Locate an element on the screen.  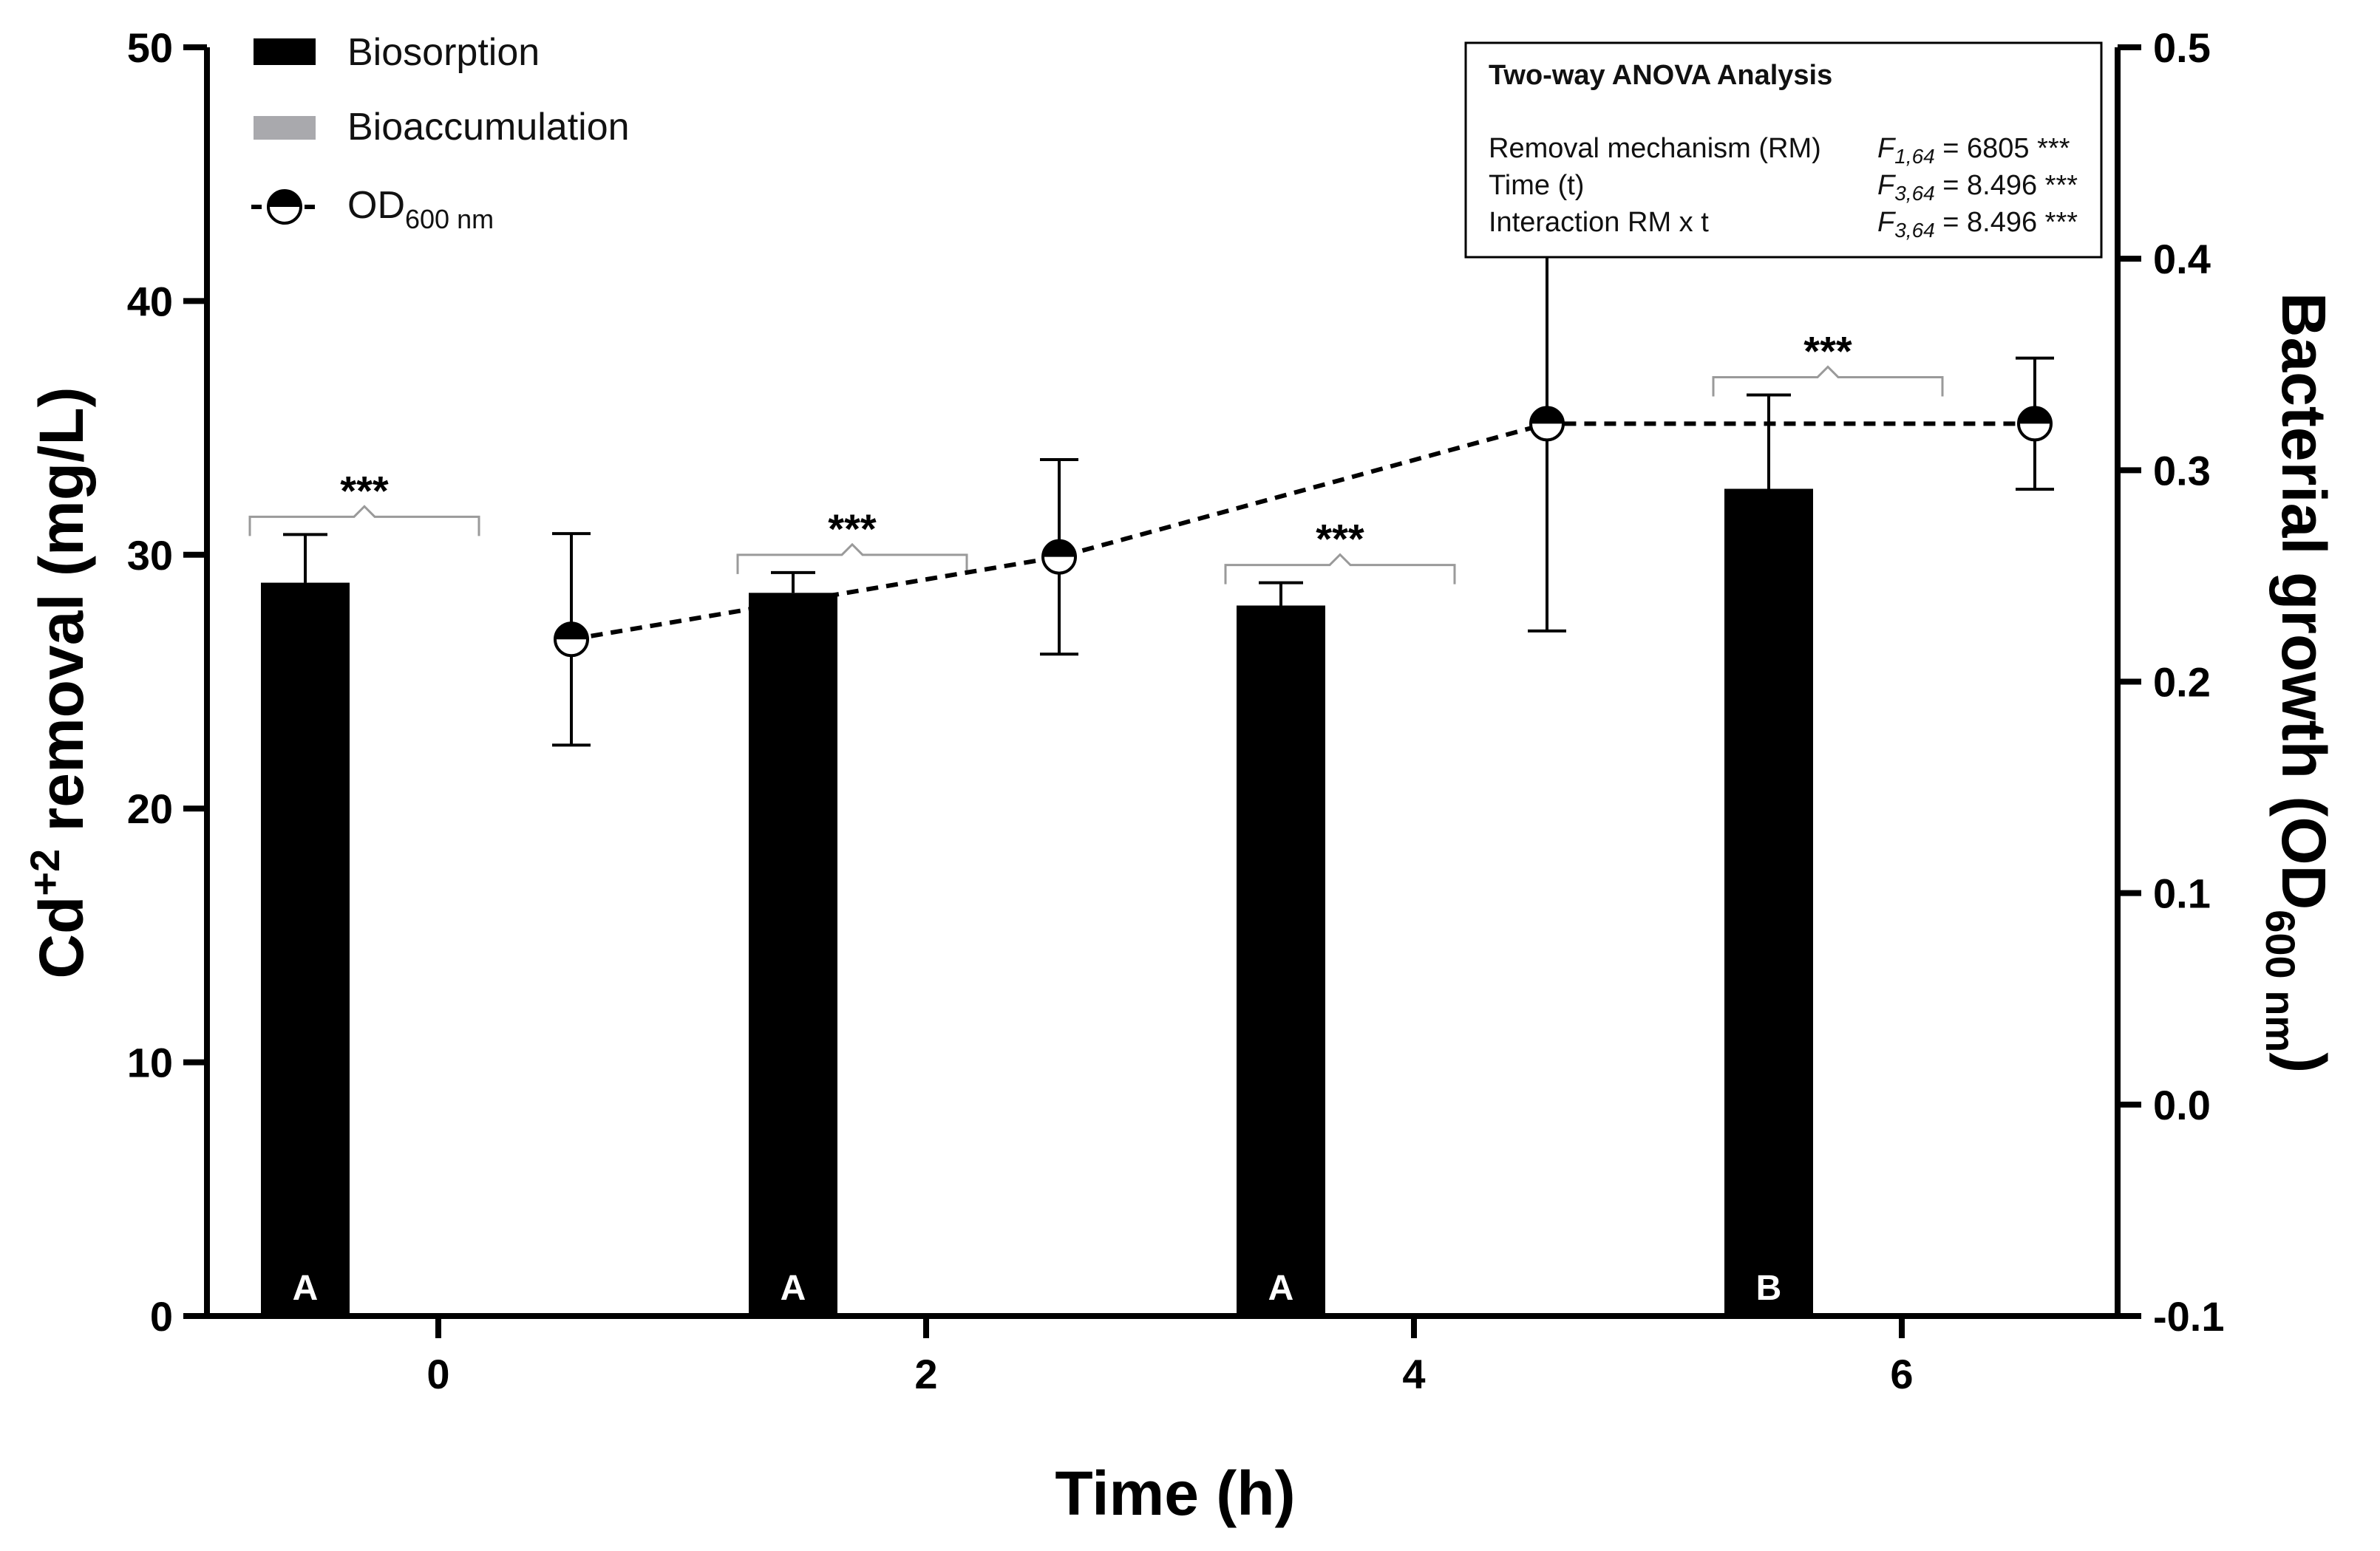
right-tick-label: 0.0 is located at coordinates (2182, 1105).